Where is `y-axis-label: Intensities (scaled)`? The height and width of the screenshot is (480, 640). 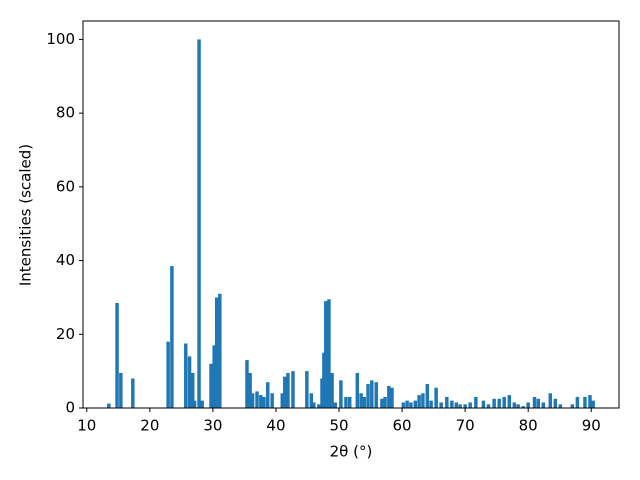 y-axis-label: Intensities (scaled) is located at coordinates (26, 215).